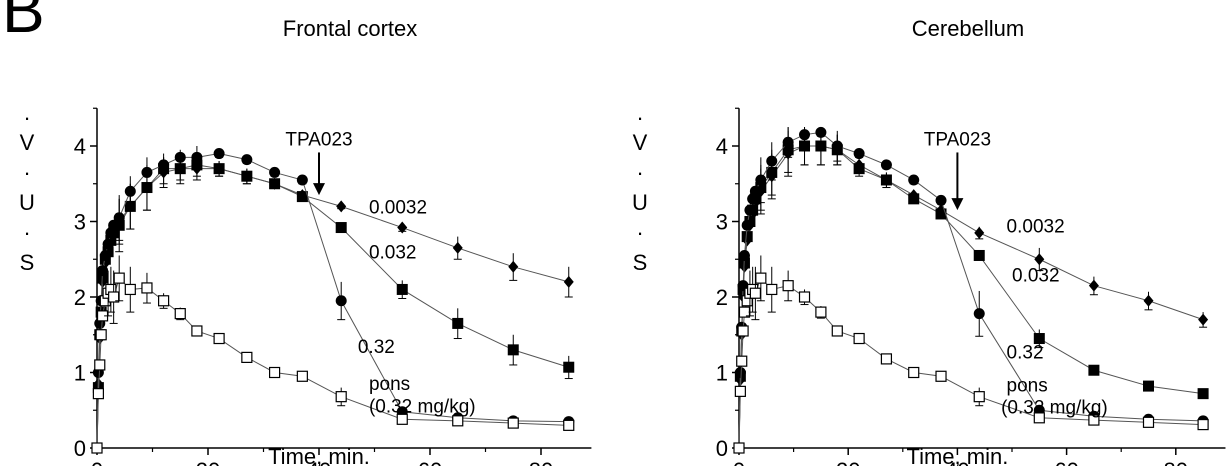 The height and width of the screenshot is (466, 1231). What do you see at coordinates (398, 207) in the screenshot?
I see `annotation: 0.0032` at bounding box center [398, 207].